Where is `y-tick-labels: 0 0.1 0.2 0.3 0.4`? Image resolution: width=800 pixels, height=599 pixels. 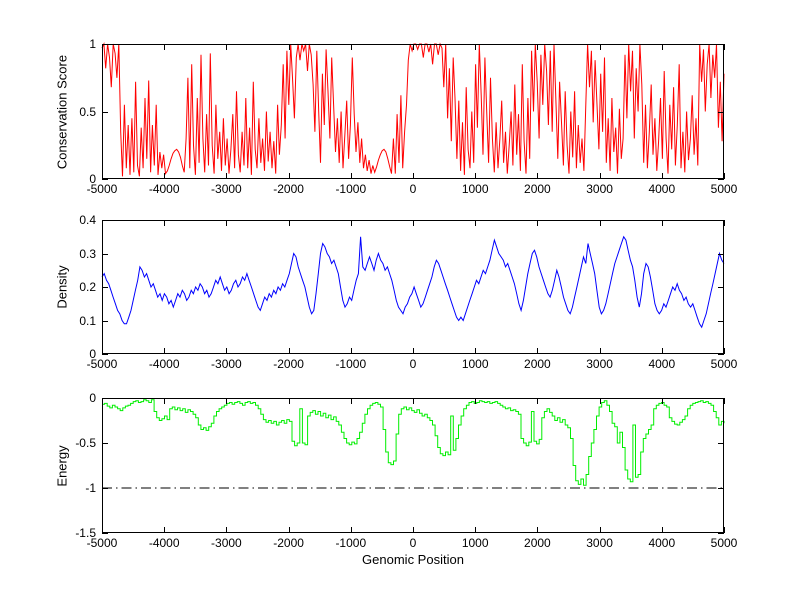
y-tick-labels: 0 0.1 0.2 0.3 0.4 is located at coordinates (74, 287).